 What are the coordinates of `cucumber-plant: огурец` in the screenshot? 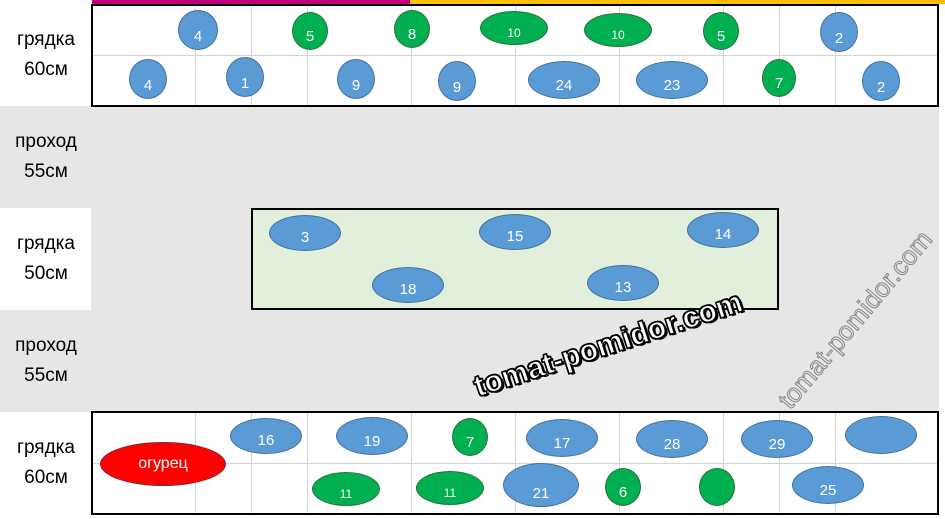 It's located at (163, 464).